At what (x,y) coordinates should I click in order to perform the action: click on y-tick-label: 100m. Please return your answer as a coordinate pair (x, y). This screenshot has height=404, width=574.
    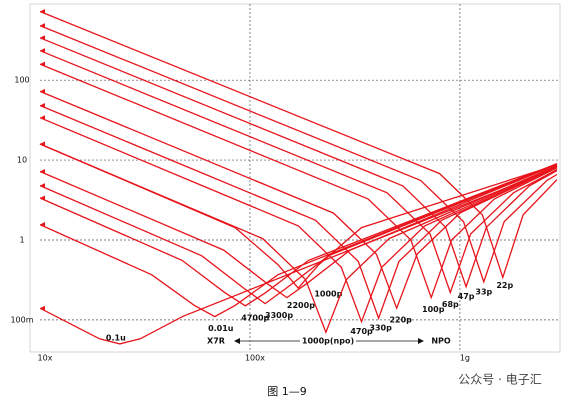
    Looking at the image, I should click on (21, 319).